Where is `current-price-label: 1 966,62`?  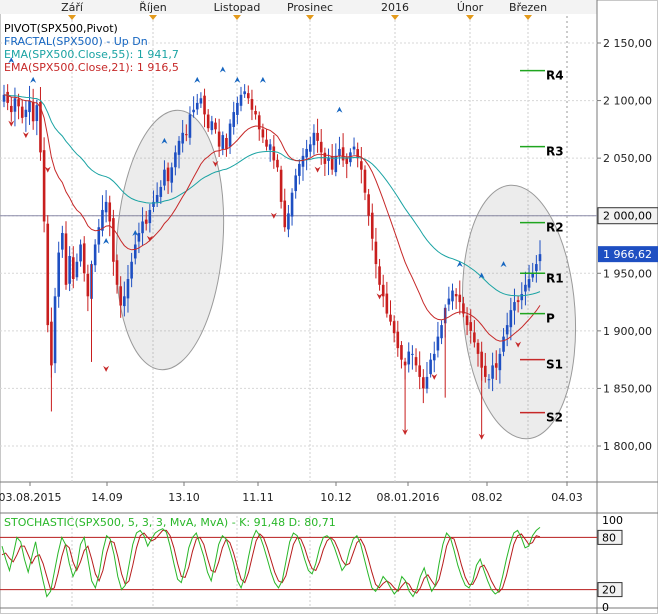 current-price-label: 1 966,62 is located at coordinates (627, 254).